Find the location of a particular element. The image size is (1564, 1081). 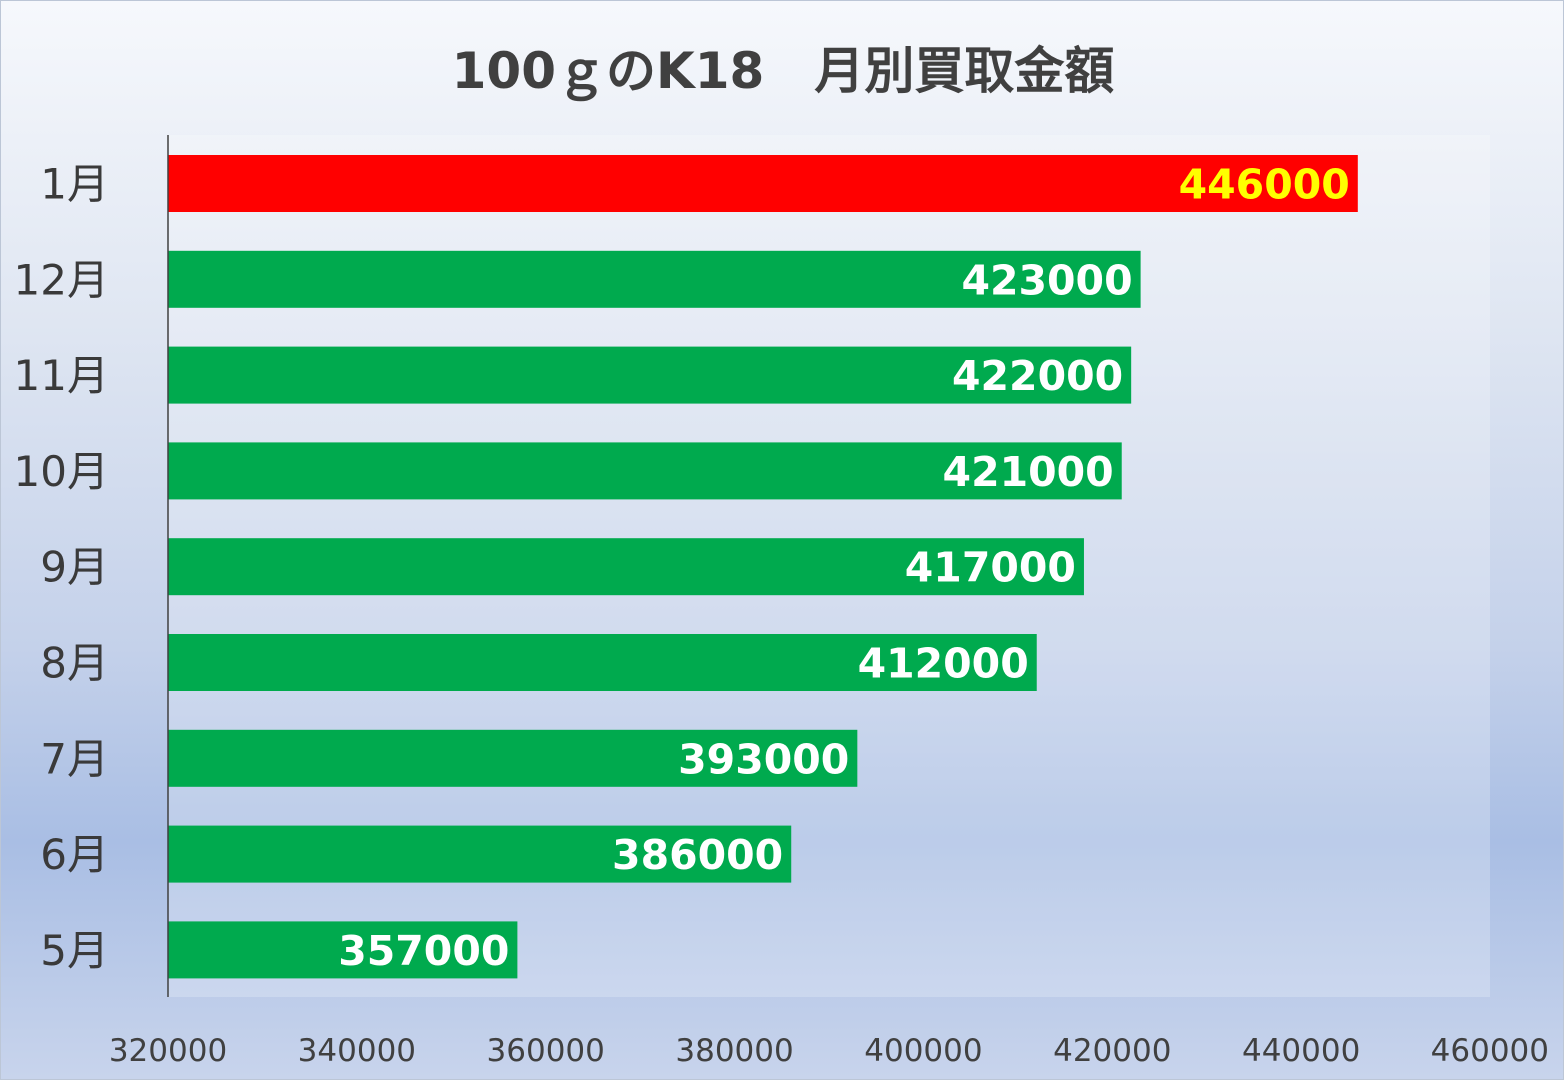

x-tick-label: 320000 is located at coordinates (168, 1051).